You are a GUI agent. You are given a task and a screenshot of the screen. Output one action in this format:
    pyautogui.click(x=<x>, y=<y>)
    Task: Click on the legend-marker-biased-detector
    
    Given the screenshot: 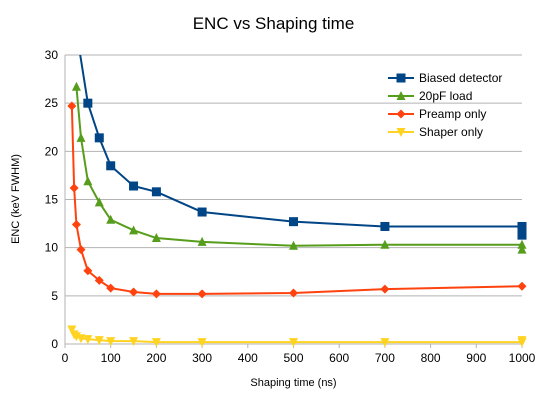 What is the action you would take?
    pyautogui.click(x=401, y=78)
    